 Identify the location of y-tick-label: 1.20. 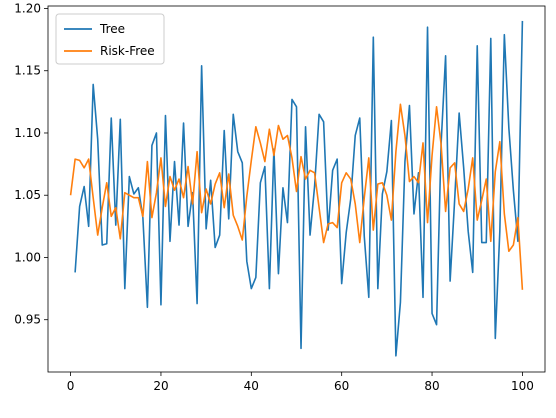
(27, 8).